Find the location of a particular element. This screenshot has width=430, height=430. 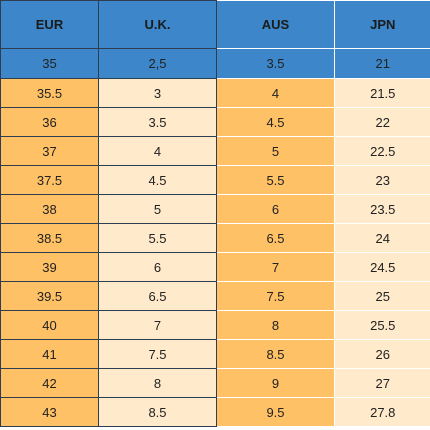

header-eur: EUR is located at coordinates (49, 24).